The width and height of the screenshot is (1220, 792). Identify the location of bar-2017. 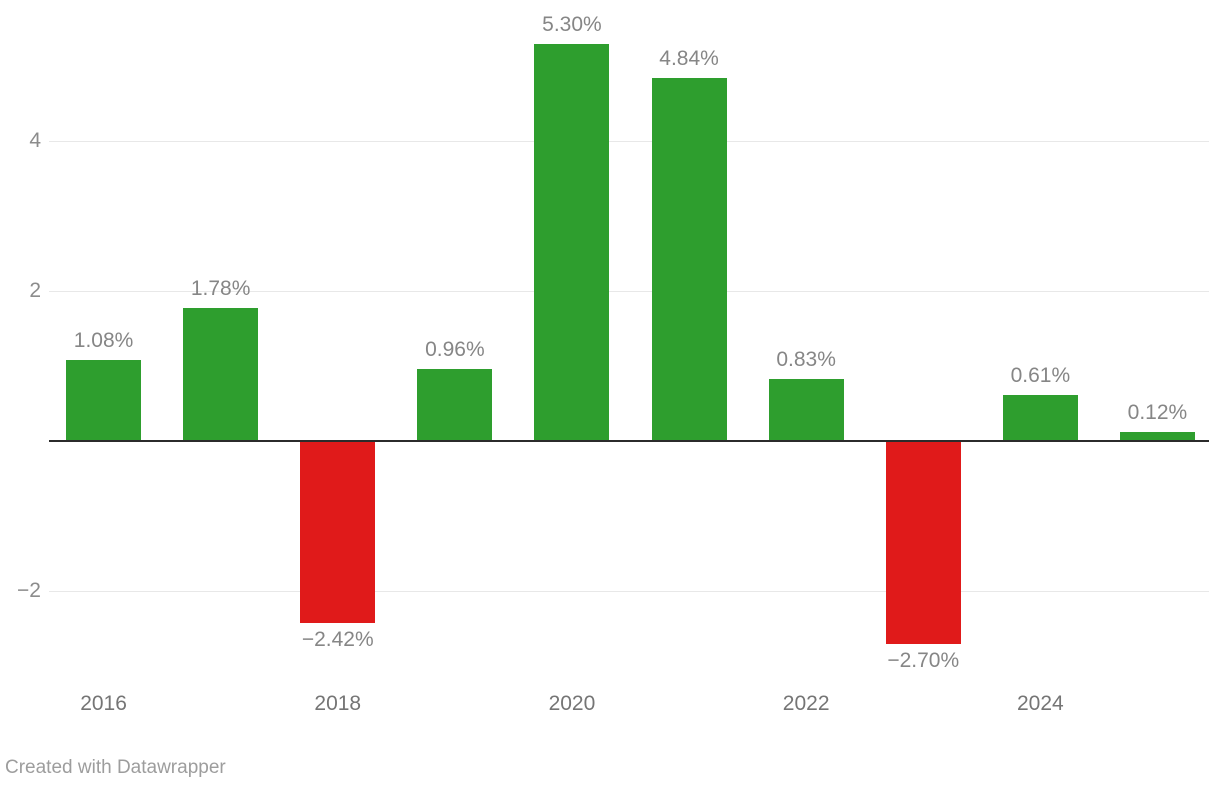
(221, 374).